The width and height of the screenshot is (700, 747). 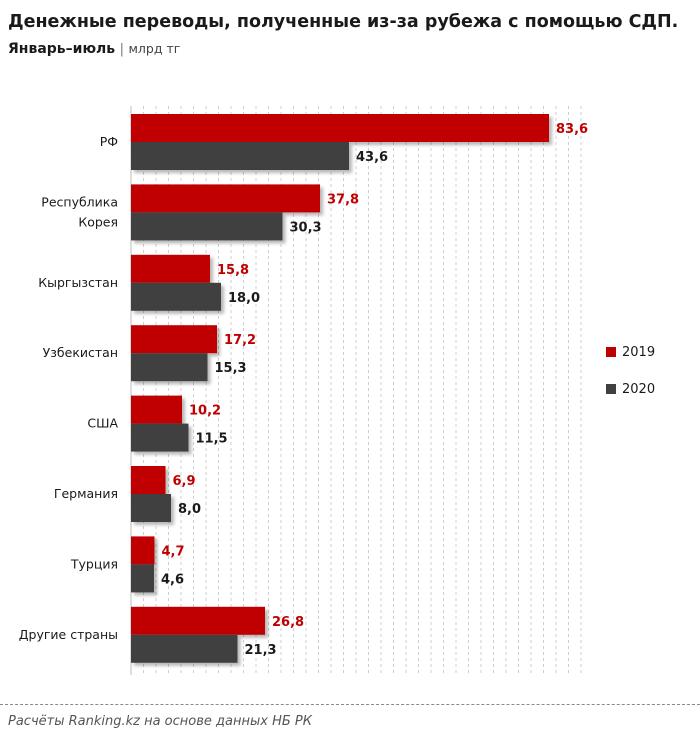 What do you see at coordinates (102, 423) in the screenshot?
I see `category-label: США` at bounding box center [102, 423].